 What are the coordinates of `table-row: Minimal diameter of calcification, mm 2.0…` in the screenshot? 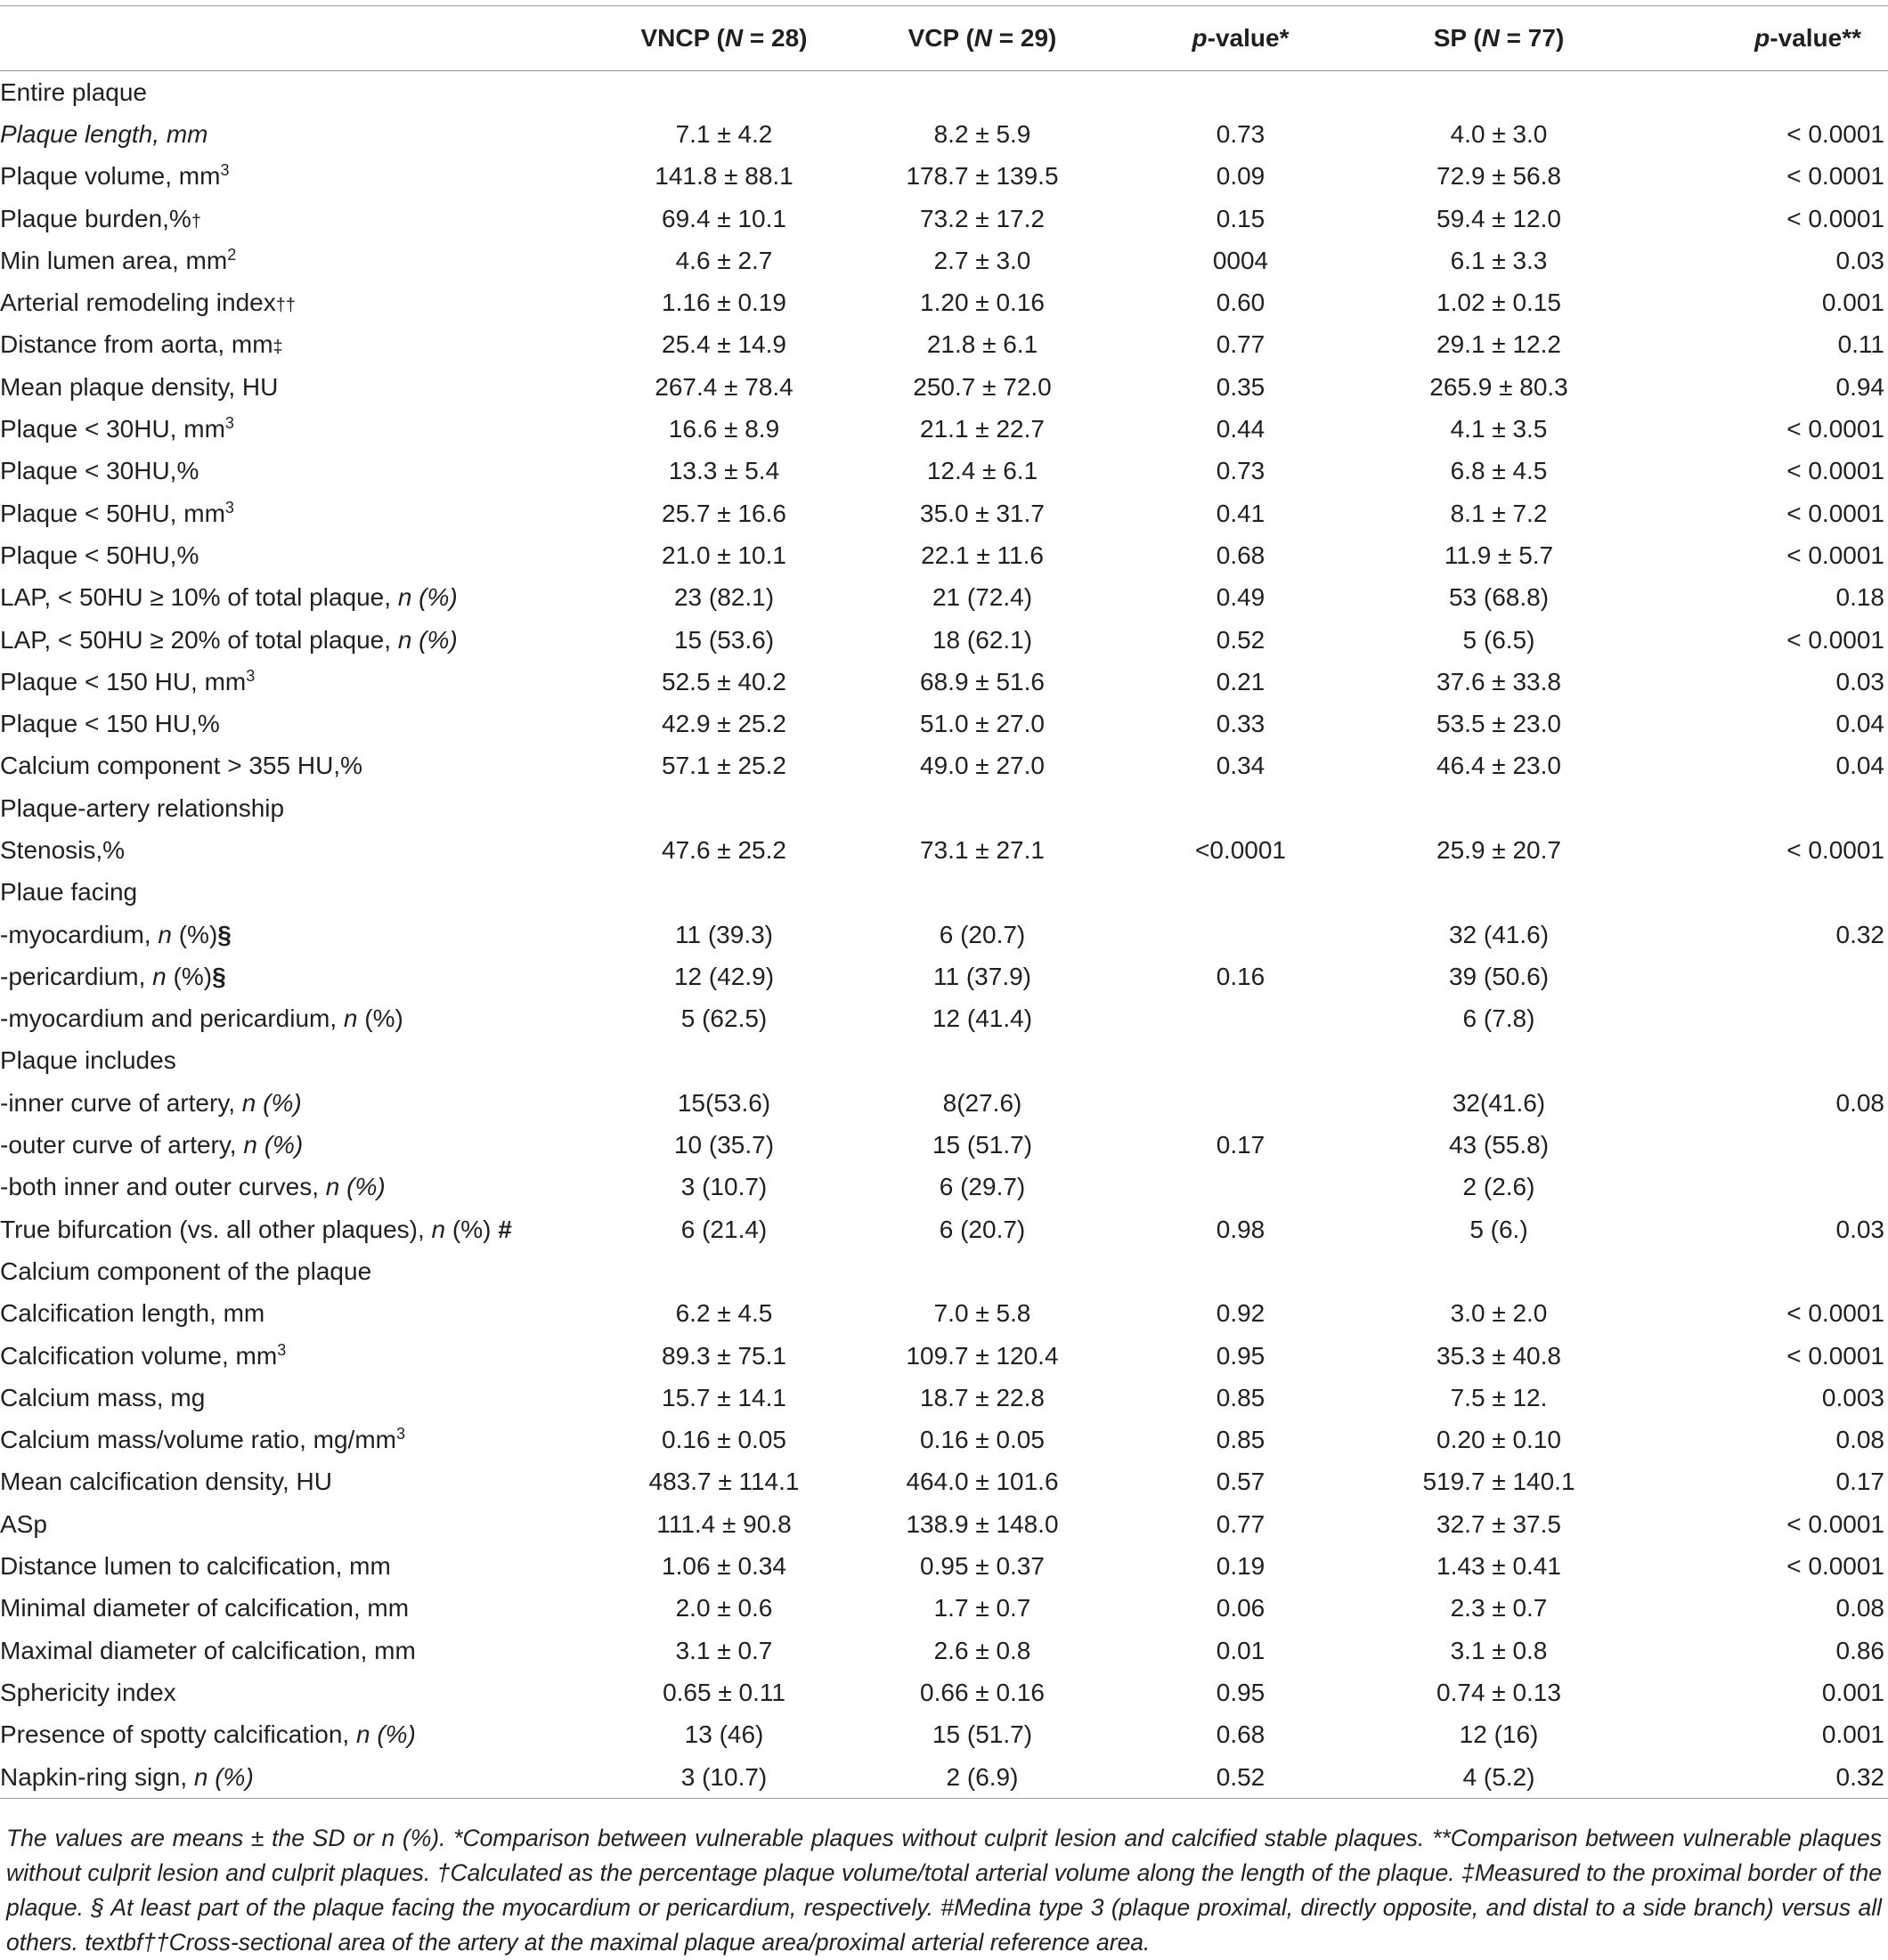 It's located at (944, 1609).